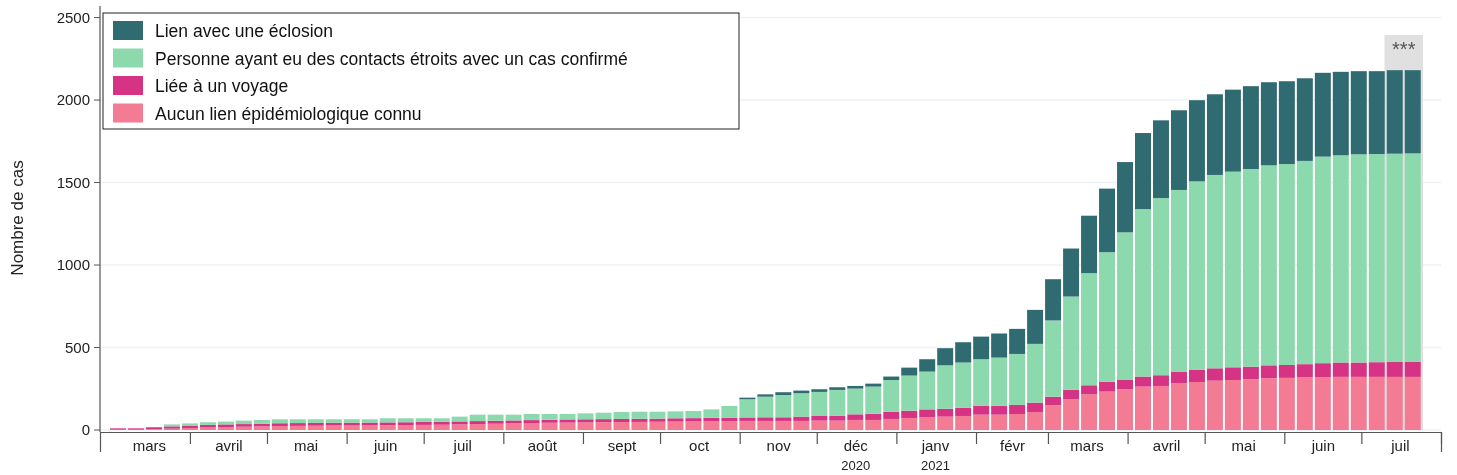 Image resolution: width=1457 pixels, height=475 pixels. Describe the element at coordinates (1012, 445) in the screenshot. I see `x-tick-label: févr` at that location.